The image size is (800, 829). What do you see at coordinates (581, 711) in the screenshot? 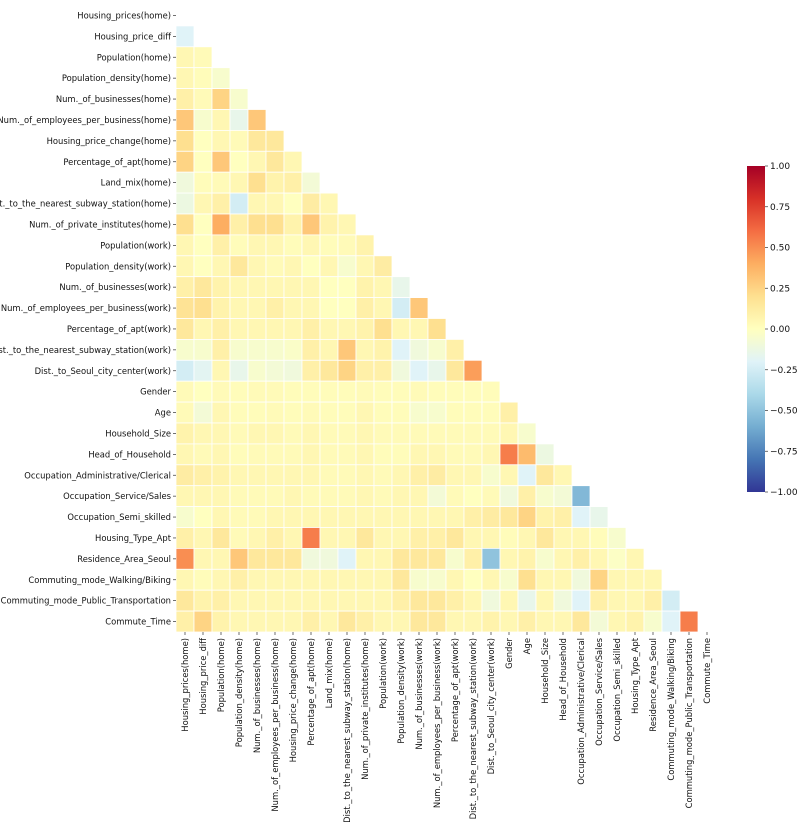
I see `column-label: Occupation_Administrative/Clerical` at bounding box center [581, 711].